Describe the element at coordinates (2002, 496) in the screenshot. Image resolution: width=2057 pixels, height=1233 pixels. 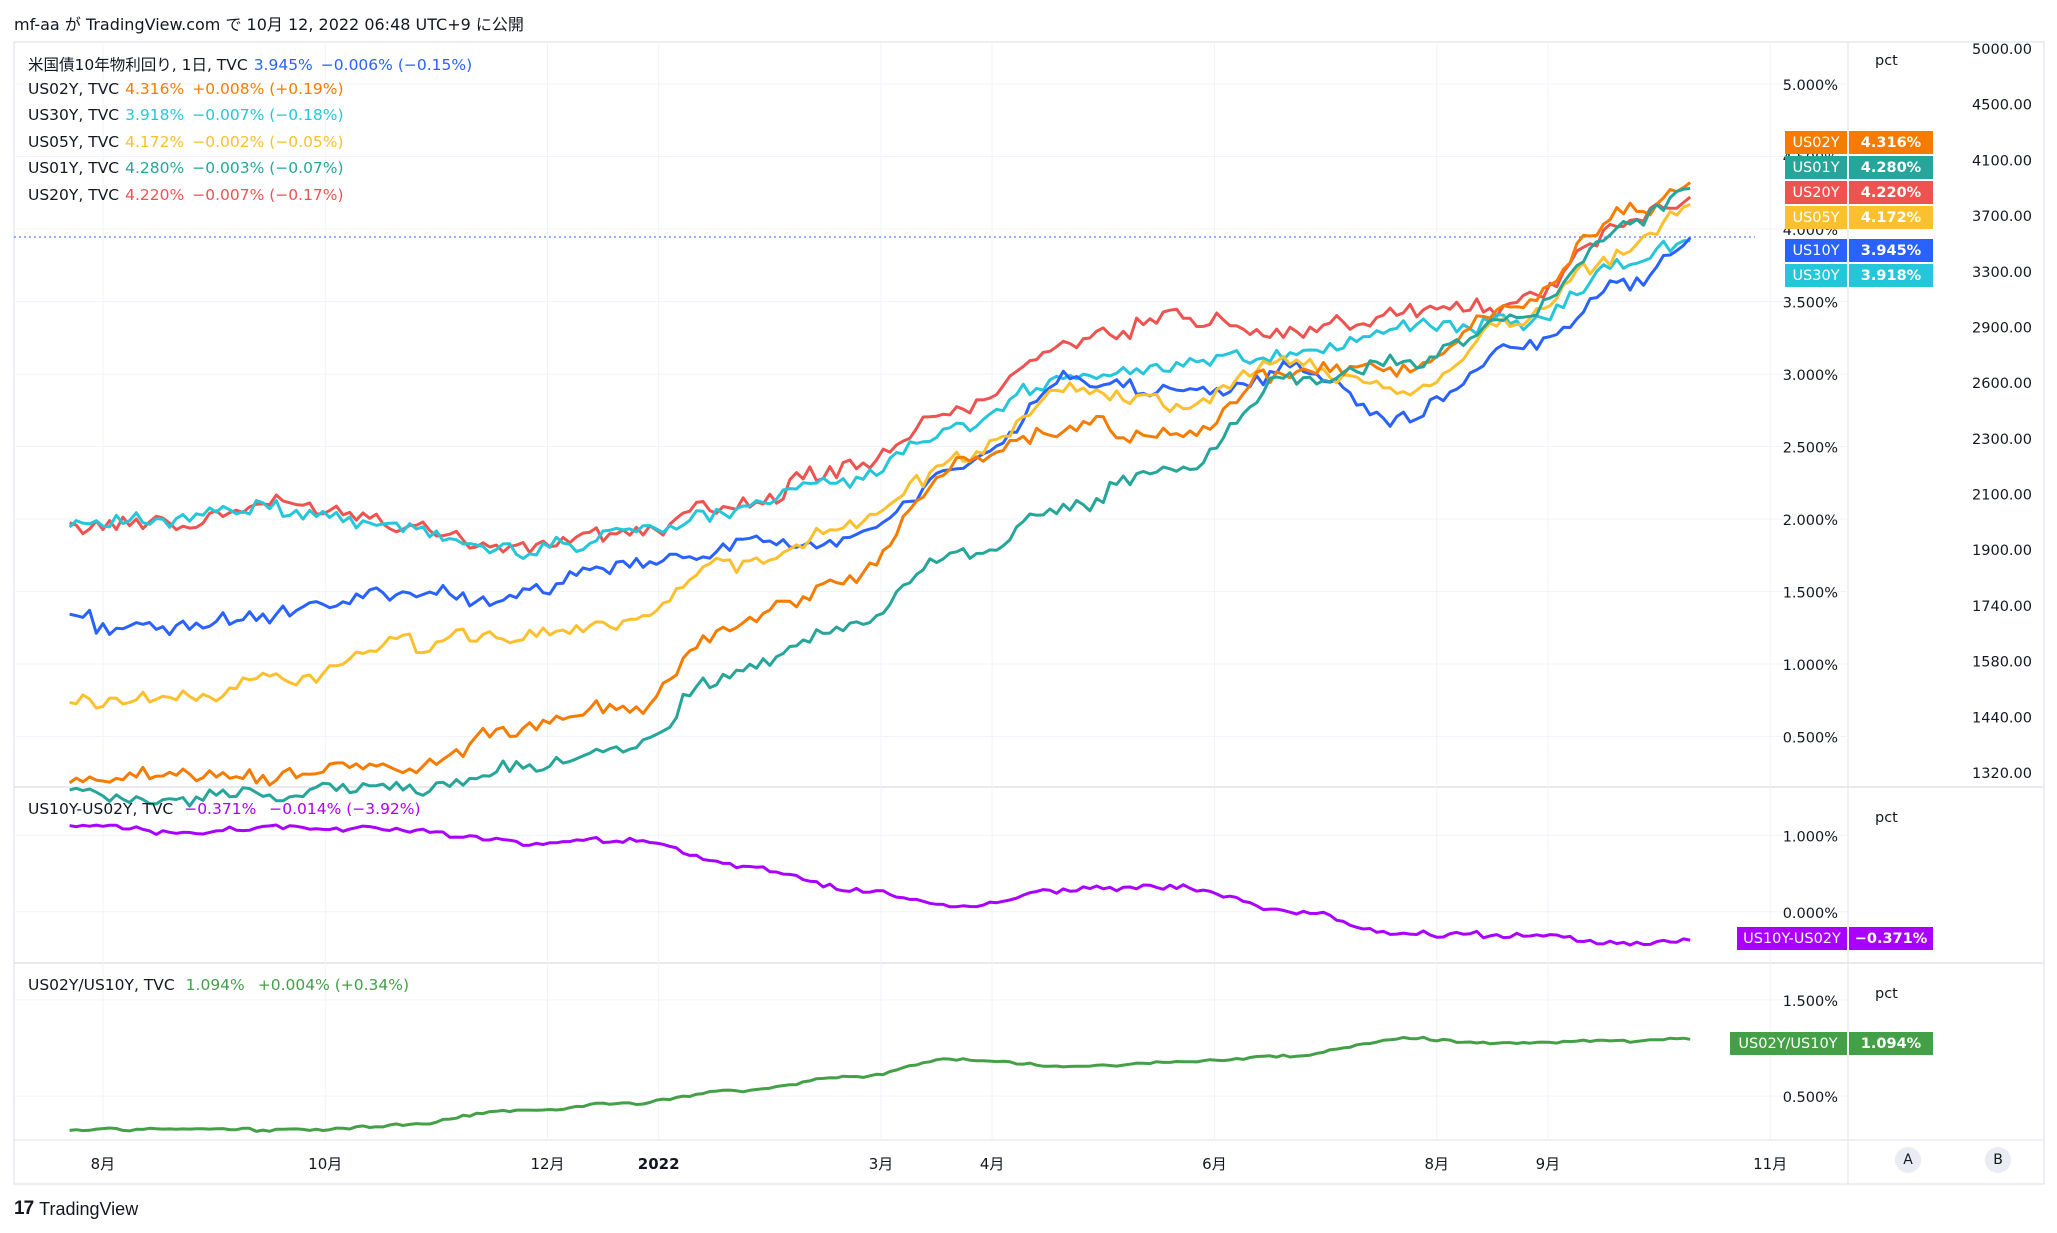
I see `price-tick-label: 2100.00` at that location.